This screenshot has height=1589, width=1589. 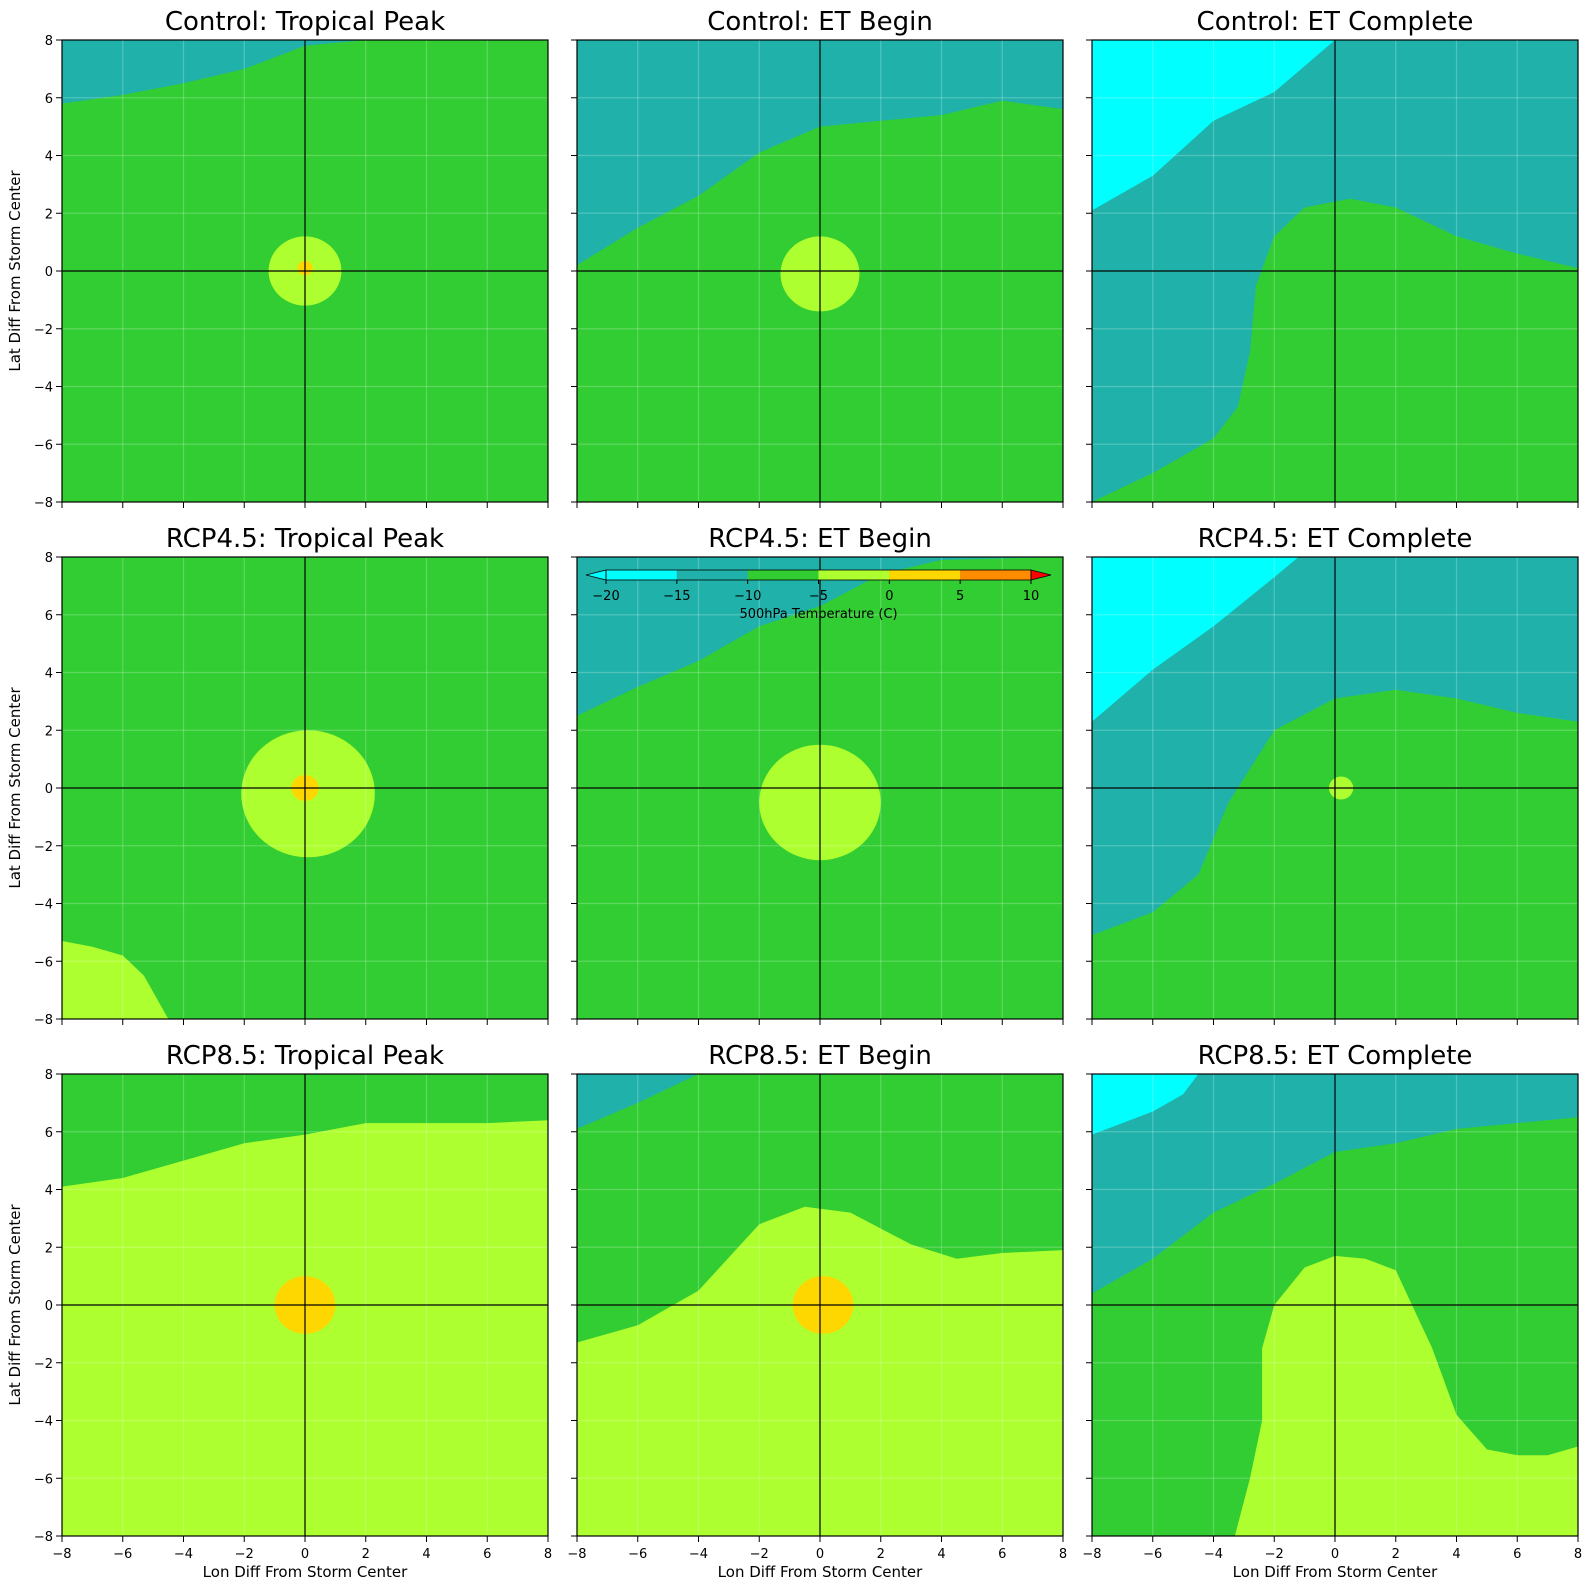 What do you see at coordinates (747, 596) in the screenshot?
I see `colorbar-tick-label: −10` at bounding box center [747, 596].